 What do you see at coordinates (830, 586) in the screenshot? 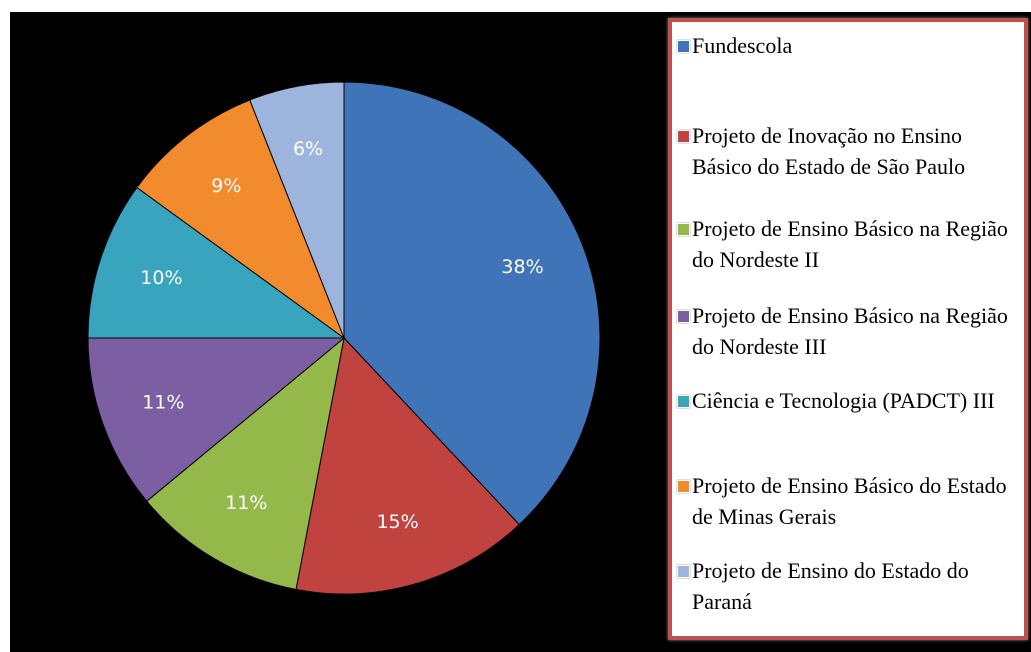
I see `legend-label: Projeto de Ensino do Estado do Paraná` at bounding box center [830, 586].